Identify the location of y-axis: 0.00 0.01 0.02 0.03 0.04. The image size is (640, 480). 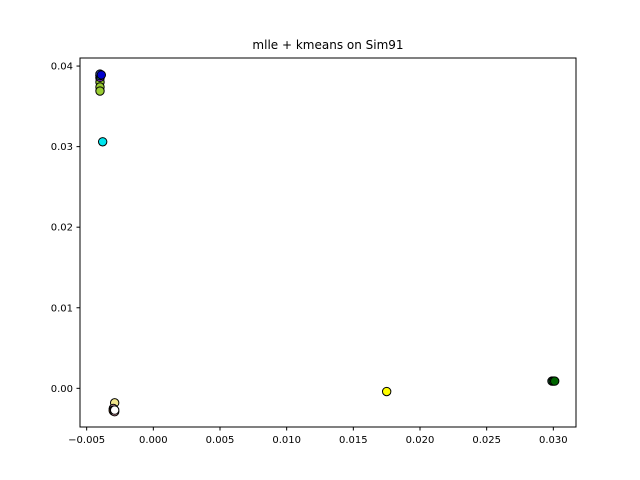
(65, 228).